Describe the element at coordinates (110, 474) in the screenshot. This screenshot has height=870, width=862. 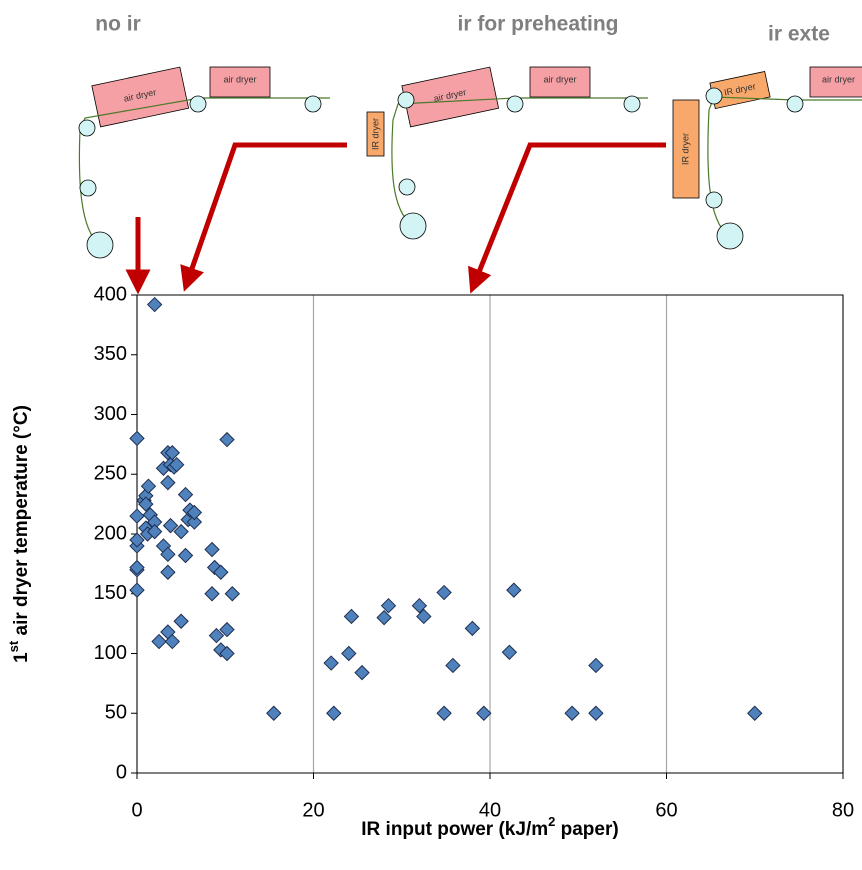
I see `y-tick-label: 250` at that location.